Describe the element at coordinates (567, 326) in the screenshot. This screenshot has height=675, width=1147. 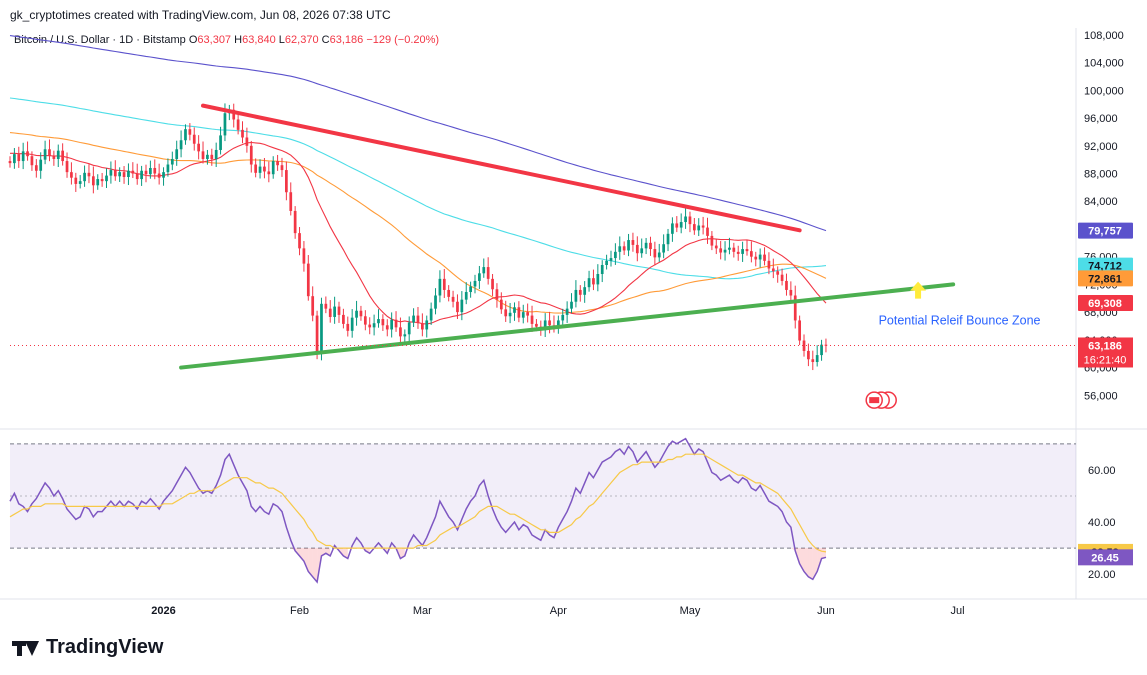
I see `trendline` at that location.